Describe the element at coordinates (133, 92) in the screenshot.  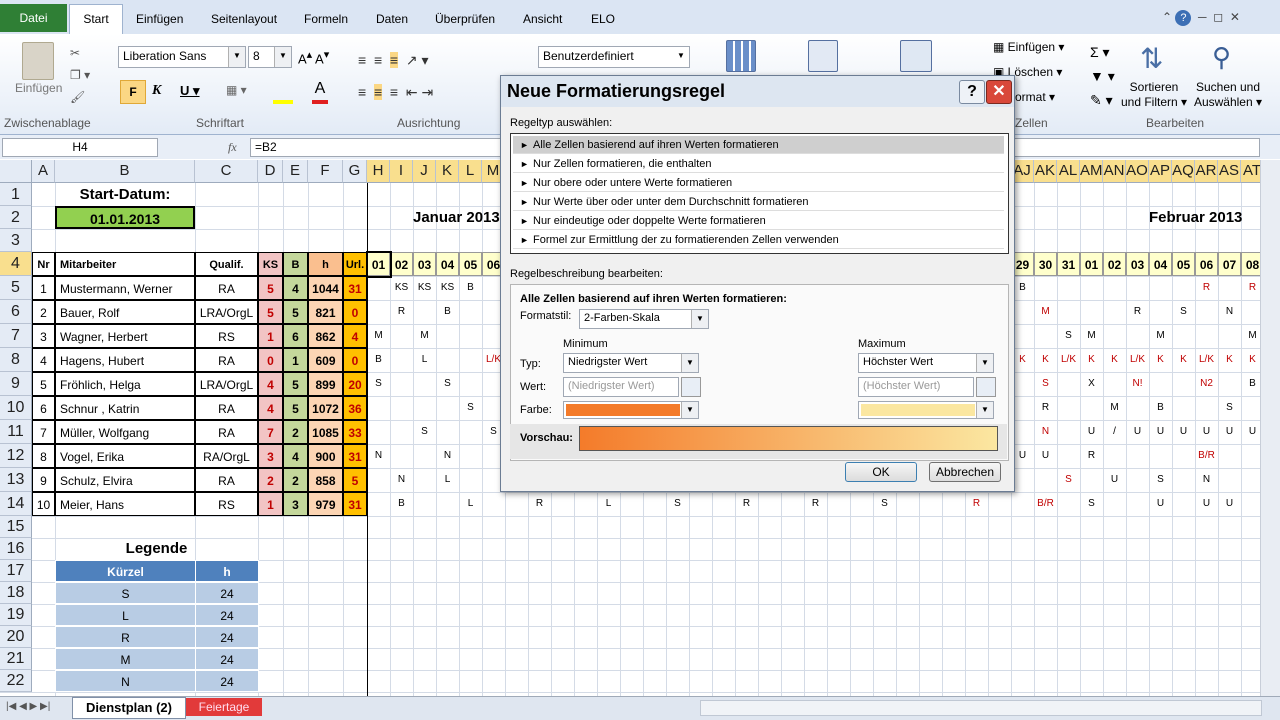
I see `bold-button: F` at that location.